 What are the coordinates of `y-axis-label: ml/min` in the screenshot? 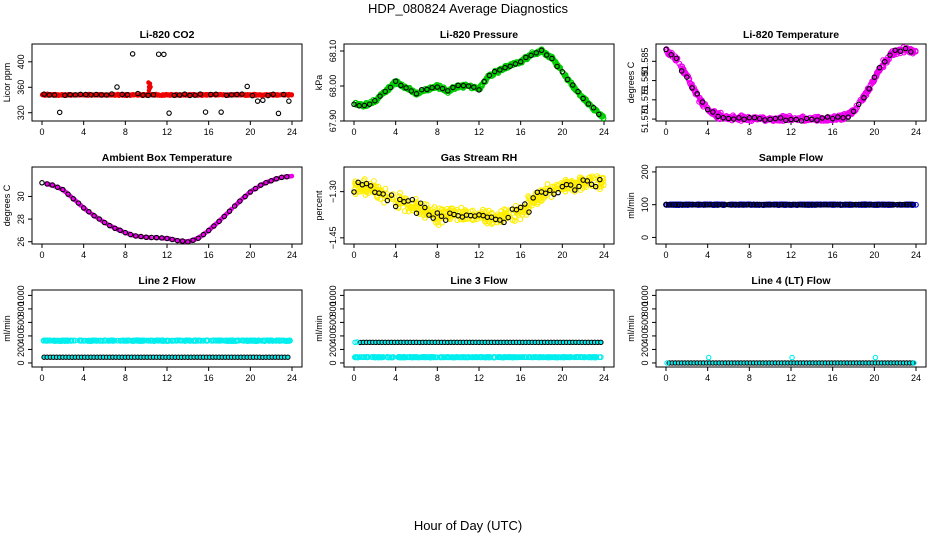 It's located at (7, 328).